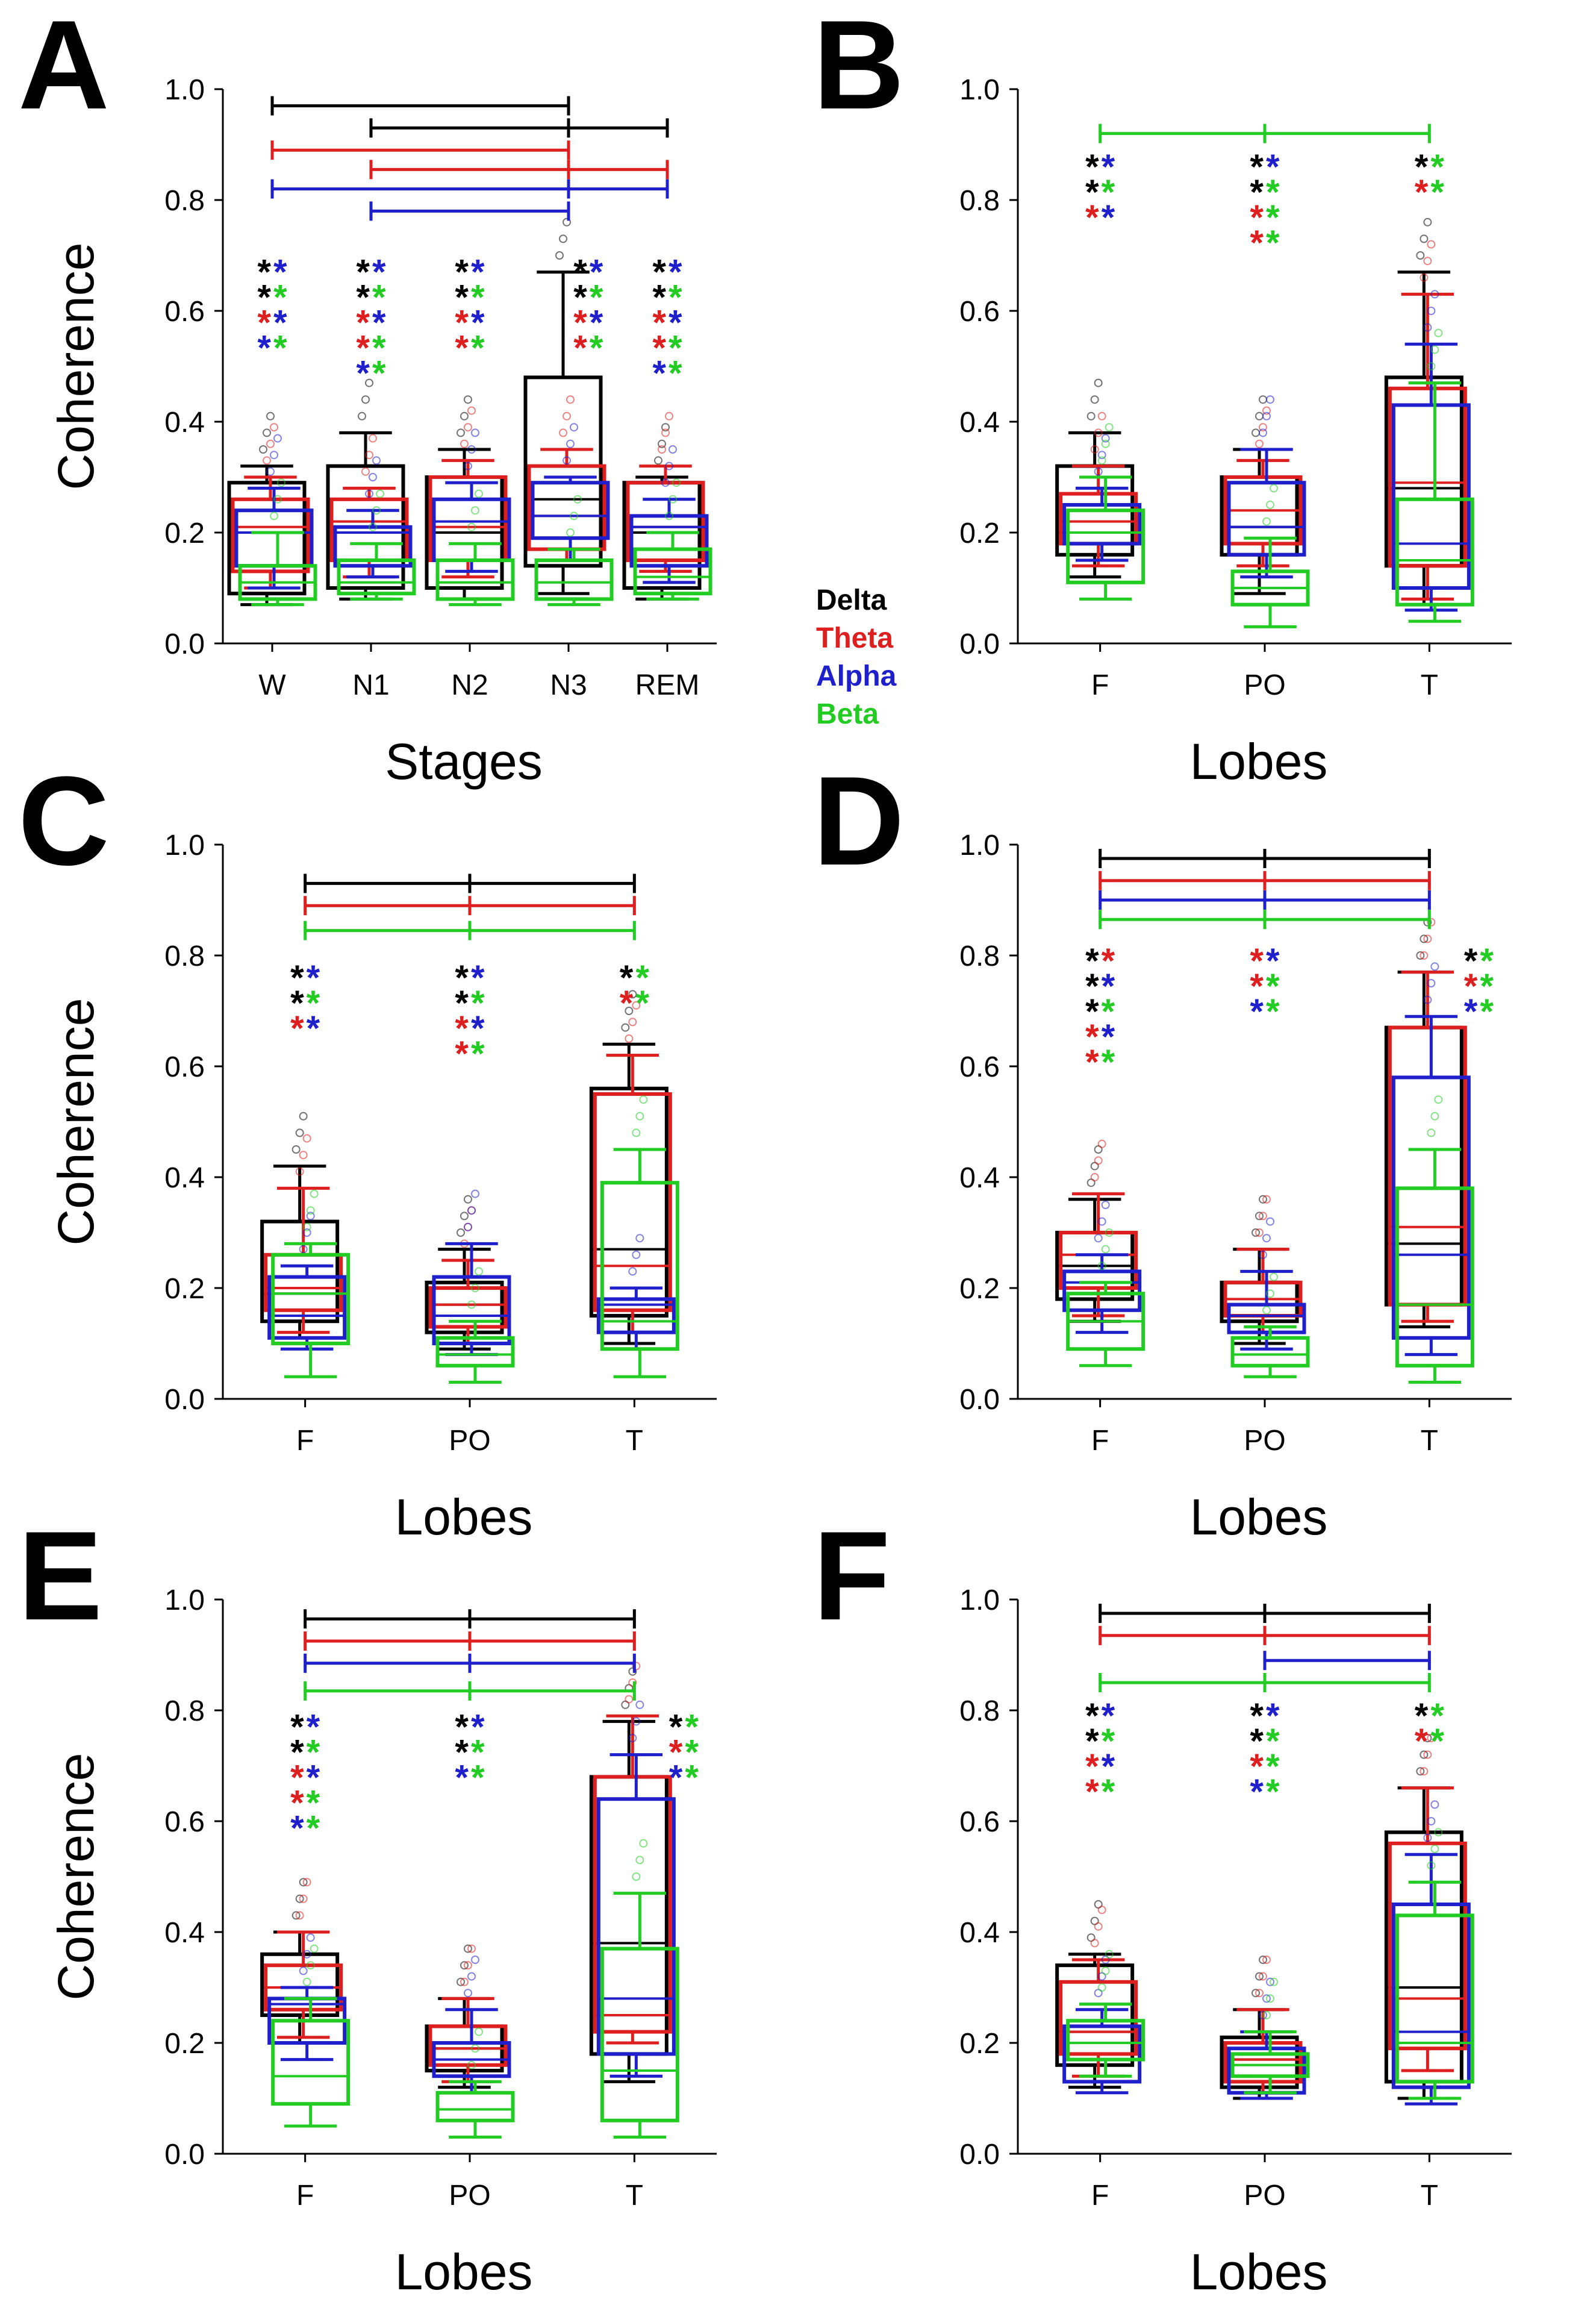 The height and width of the screenshot is (2314, 1596). Describe the element at coordinates (470, 884) in the screenshot. I see `bracket-delta` at that location.